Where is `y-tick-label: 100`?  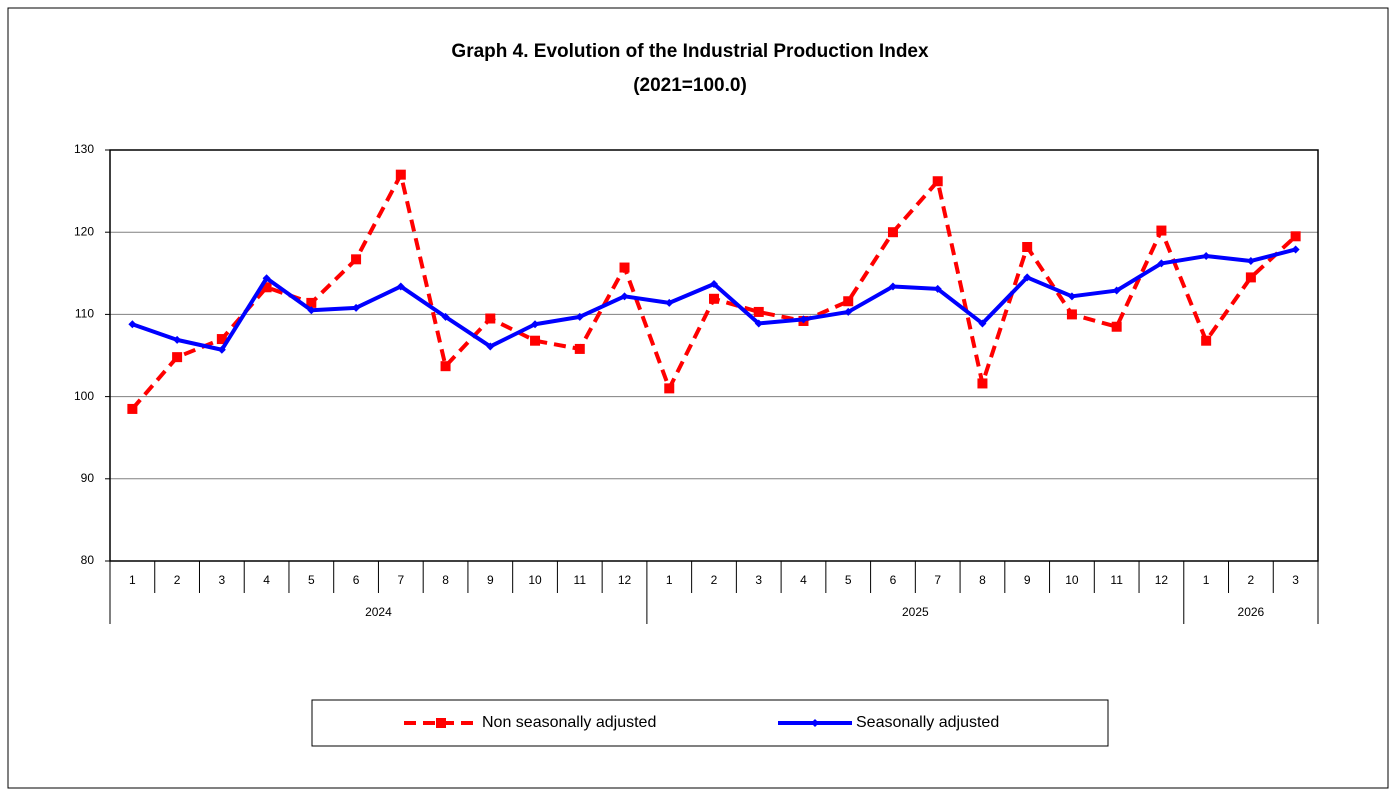 y-tick-label: 100 is located at coordinates (84, 396).